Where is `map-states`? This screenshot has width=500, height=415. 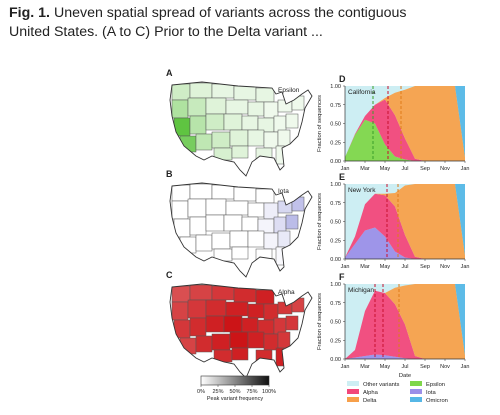 map-states is located at coordinates (238, 325).